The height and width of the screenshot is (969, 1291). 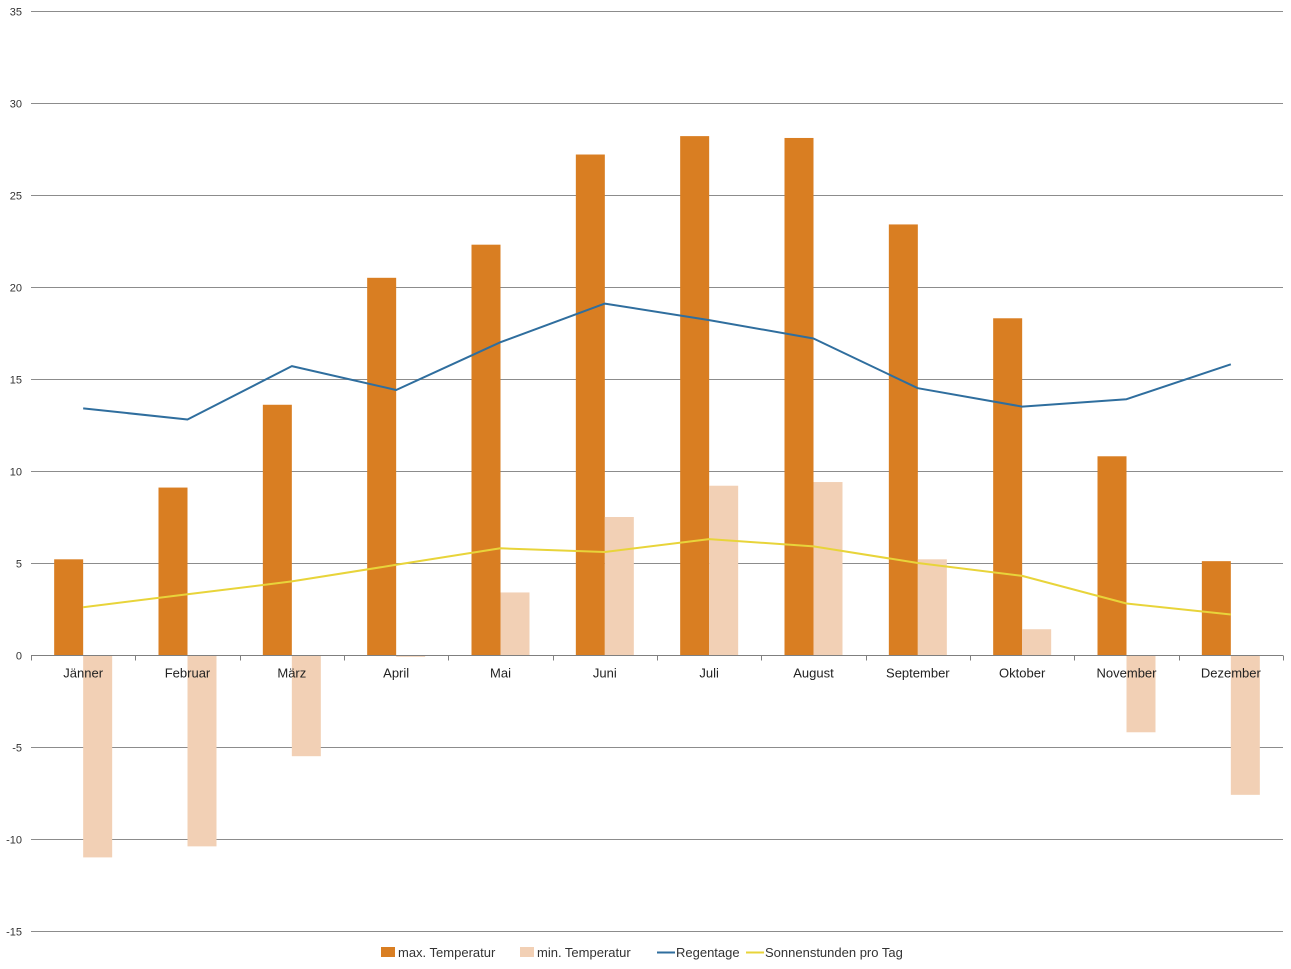 I want to click on y-tick-label: 25, so click(x=16, y=197).